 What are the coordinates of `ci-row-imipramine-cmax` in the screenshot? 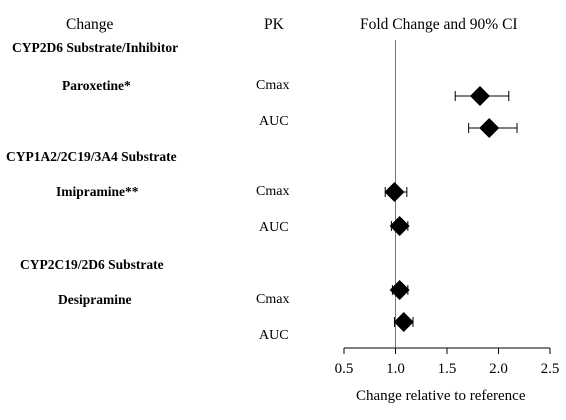 It's located at (396, 192).